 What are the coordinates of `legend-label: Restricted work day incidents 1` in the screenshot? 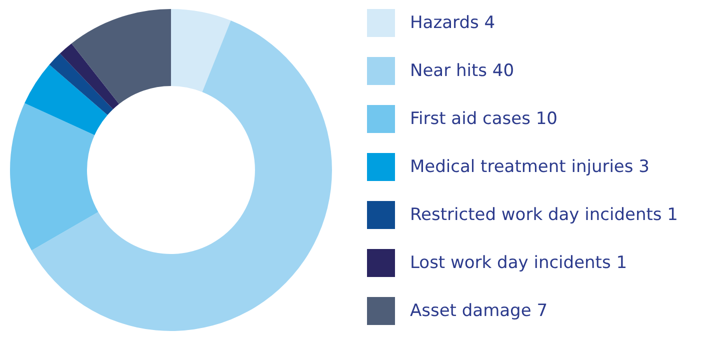 It's located at (544, 215).